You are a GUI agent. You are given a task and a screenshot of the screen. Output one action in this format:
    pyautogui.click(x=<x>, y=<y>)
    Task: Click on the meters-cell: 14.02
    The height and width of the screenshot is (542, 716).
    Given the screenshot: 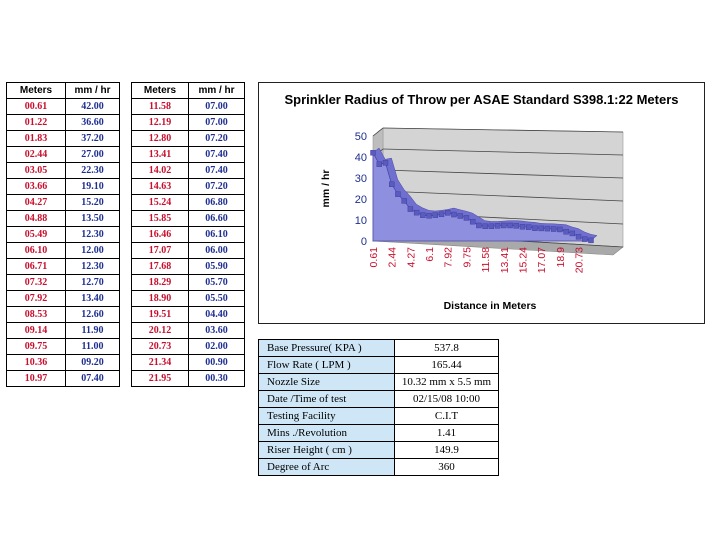 What is the action you would take?
    pyautogui.click(x=160, y=170)
    